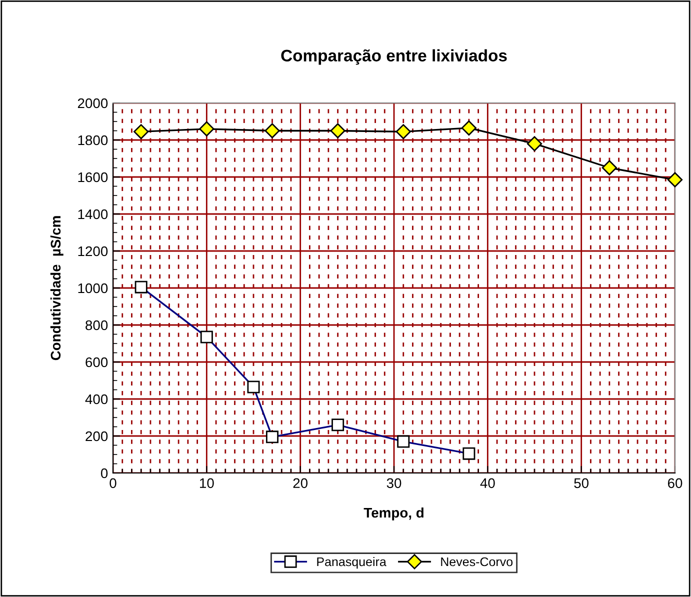 Image resolution: width=691 pixels, height=597 pixels. What do you see at coordinates (93, 214) in the screenshot?
I see `y-tick-label: 1400` at bounding box center [93, 214].